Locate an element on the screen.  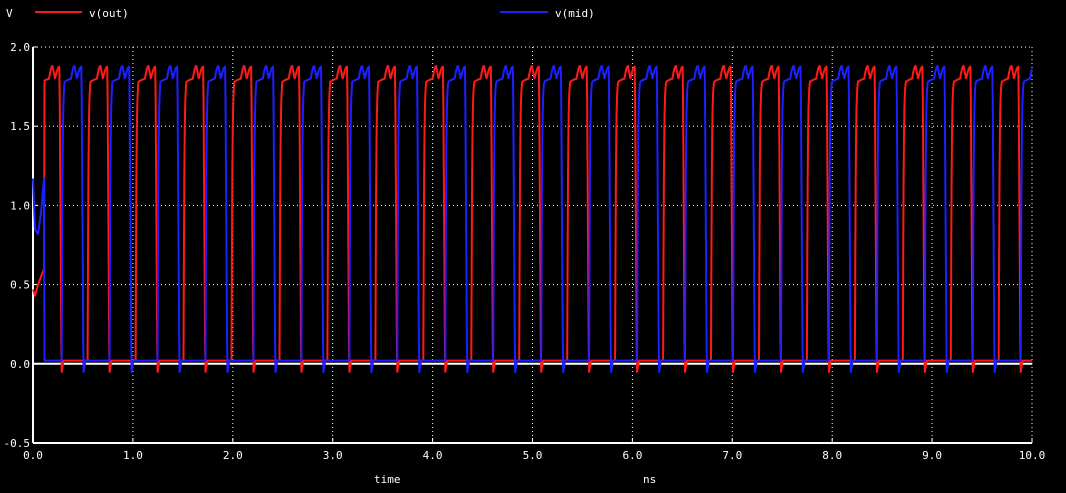
y-tick-label: 2.0 is located at coordinates (20, 47).